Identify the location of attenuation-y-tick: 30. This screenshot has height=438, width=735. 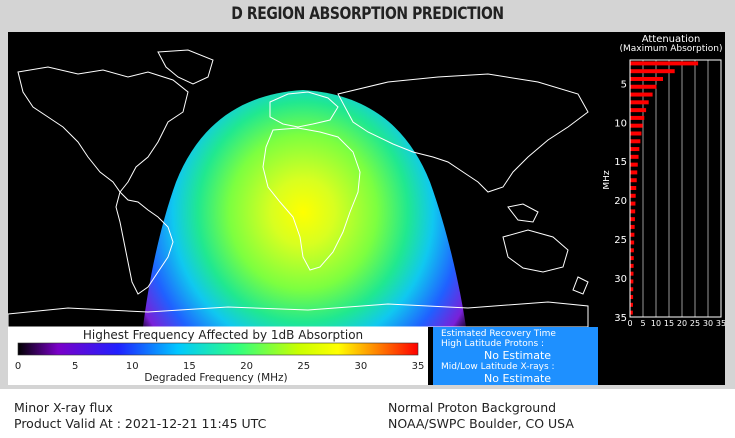
(620, 279).